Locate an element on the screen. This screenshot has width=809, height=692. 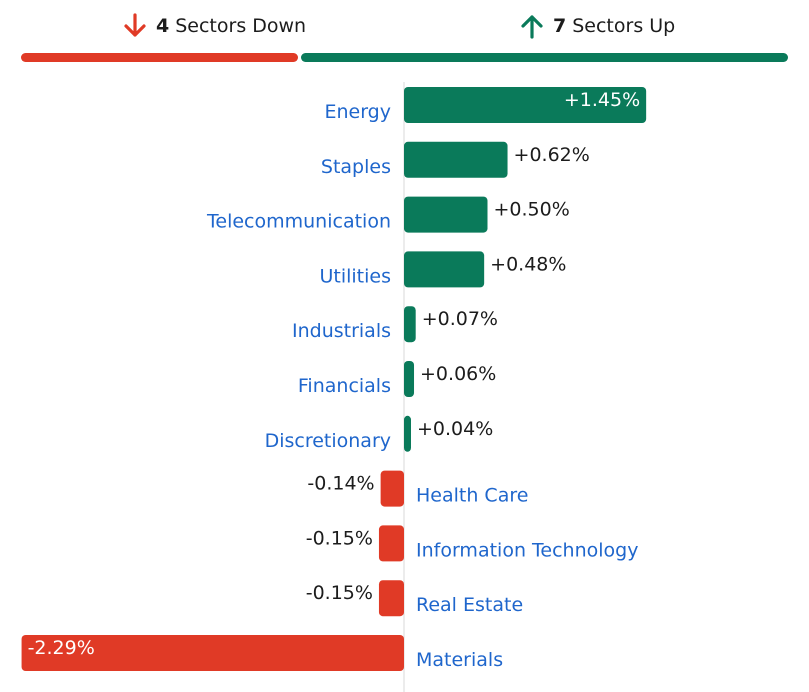
sectors-up-count: 7 is located at coordinates (560, 26).